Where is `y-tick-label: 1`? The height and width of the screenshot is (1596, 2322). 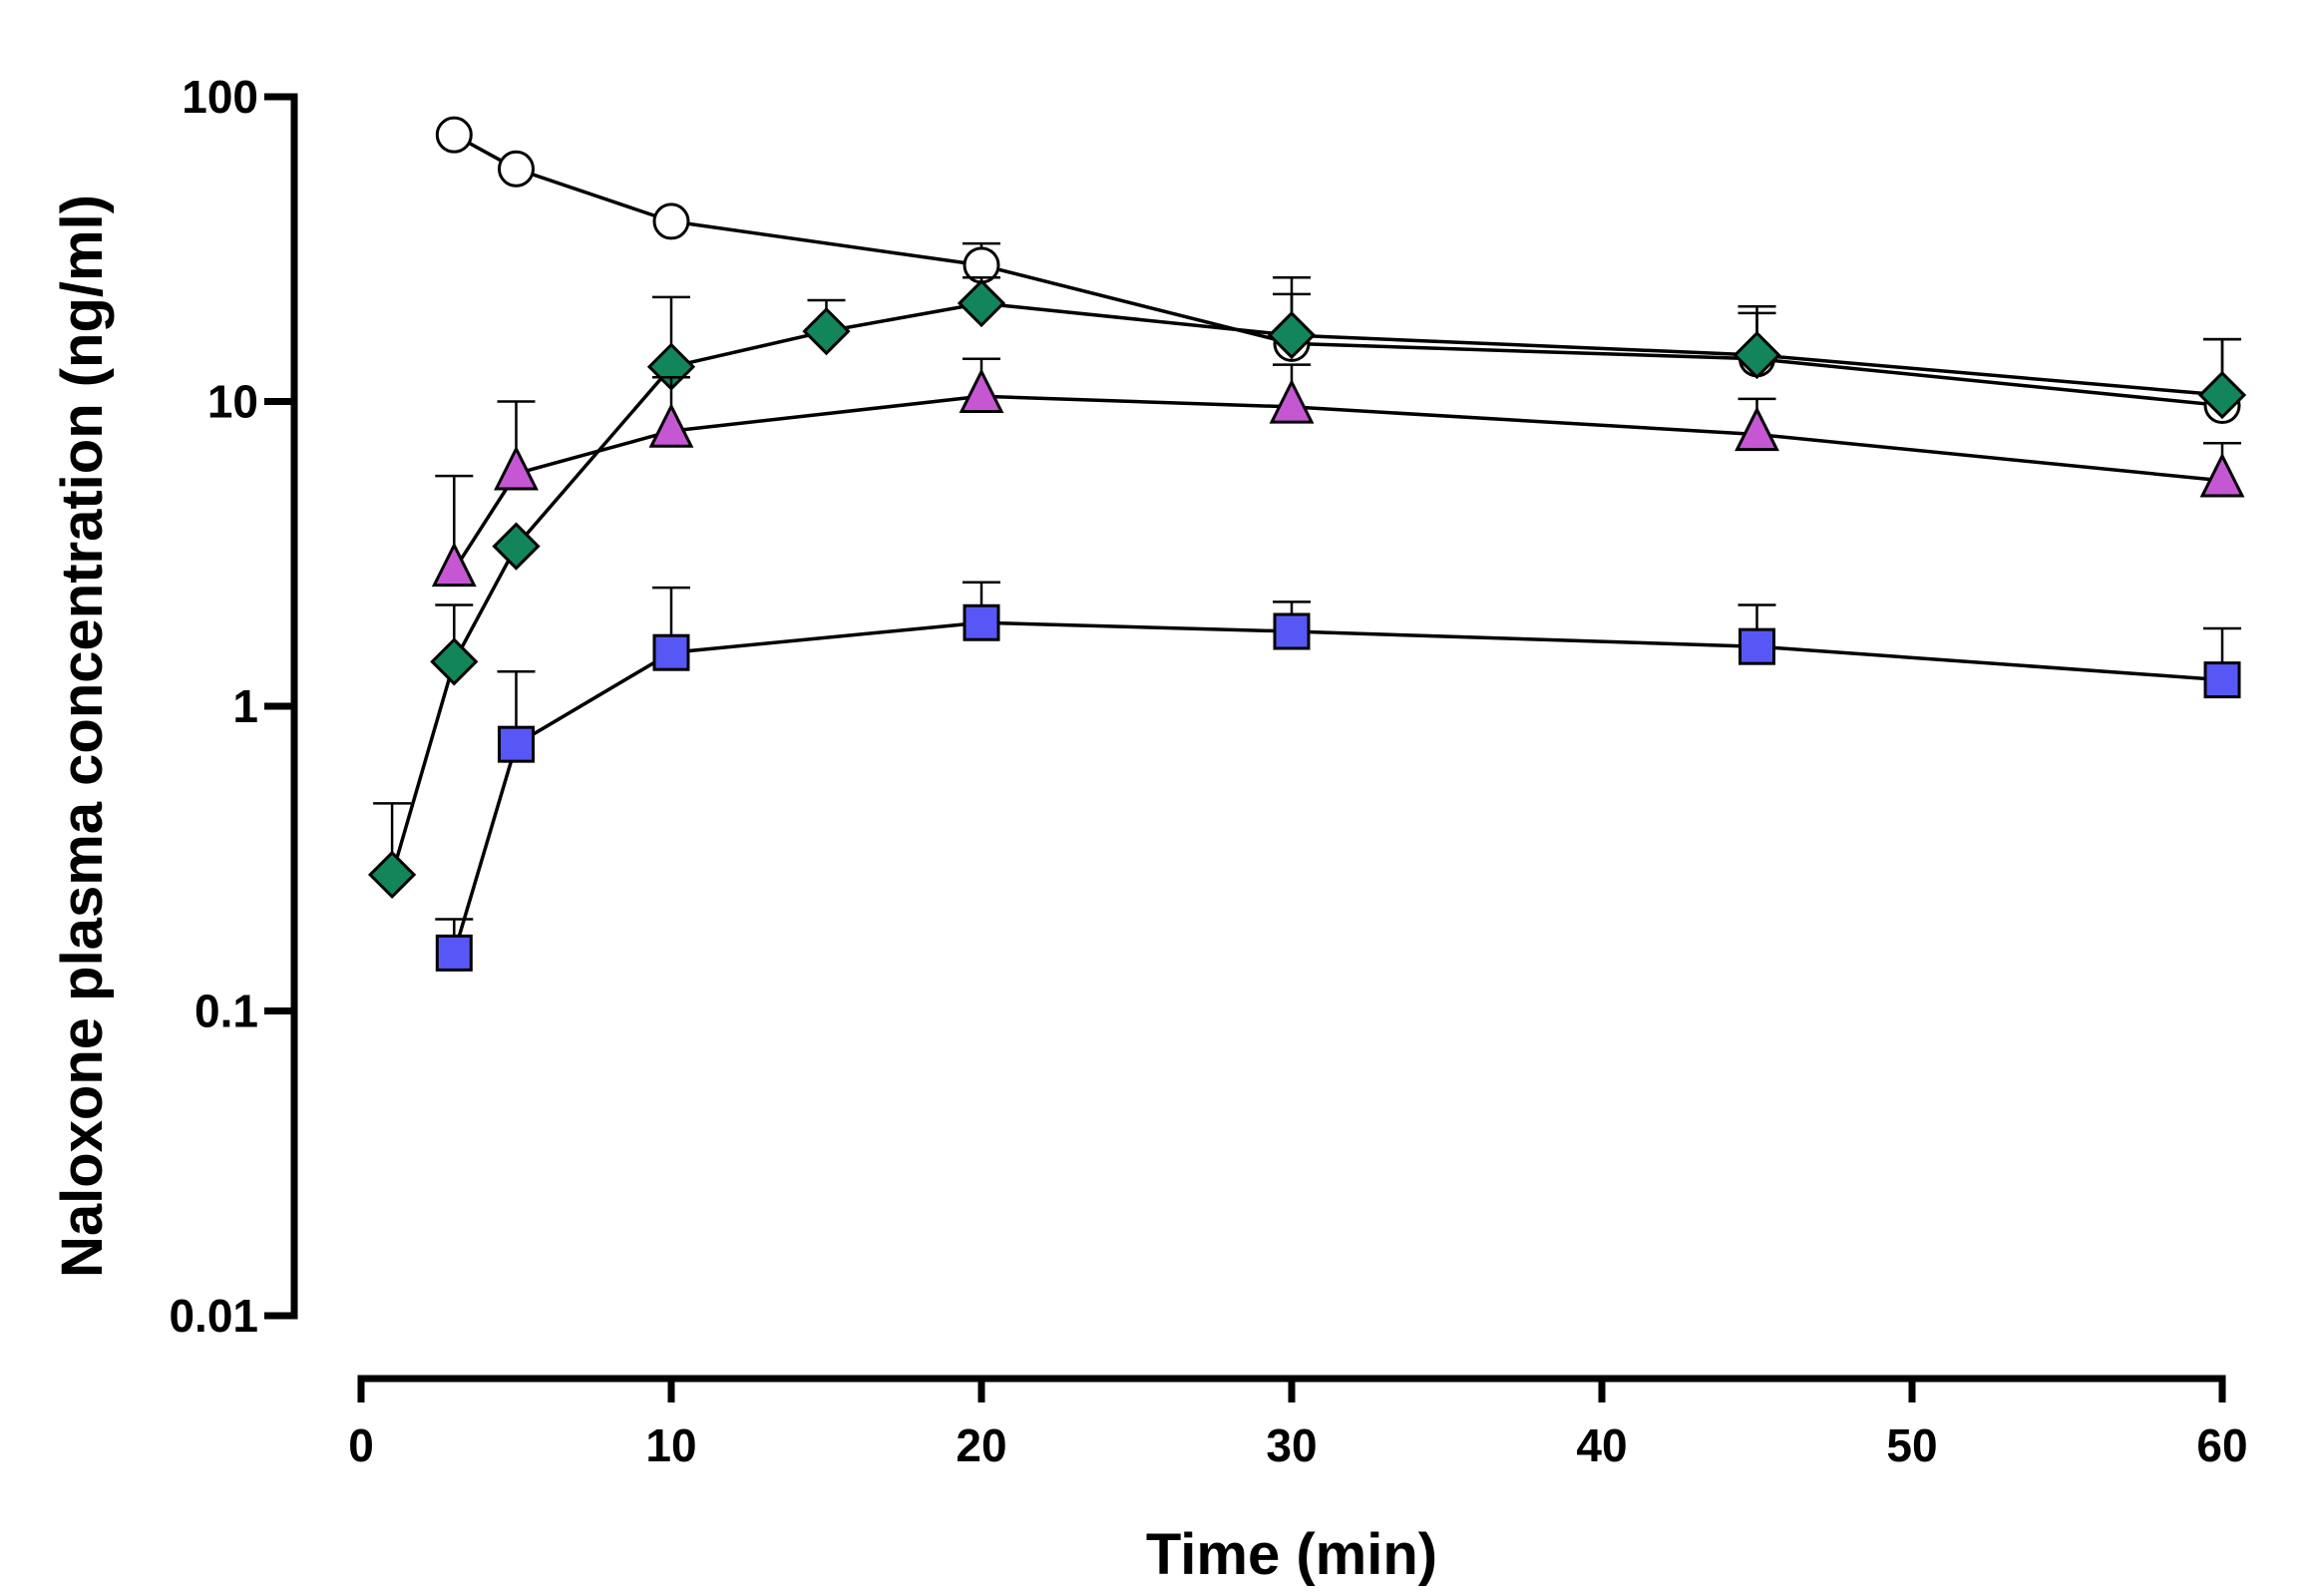 y-tick-label: 1 is located at coordinates (245, 706).